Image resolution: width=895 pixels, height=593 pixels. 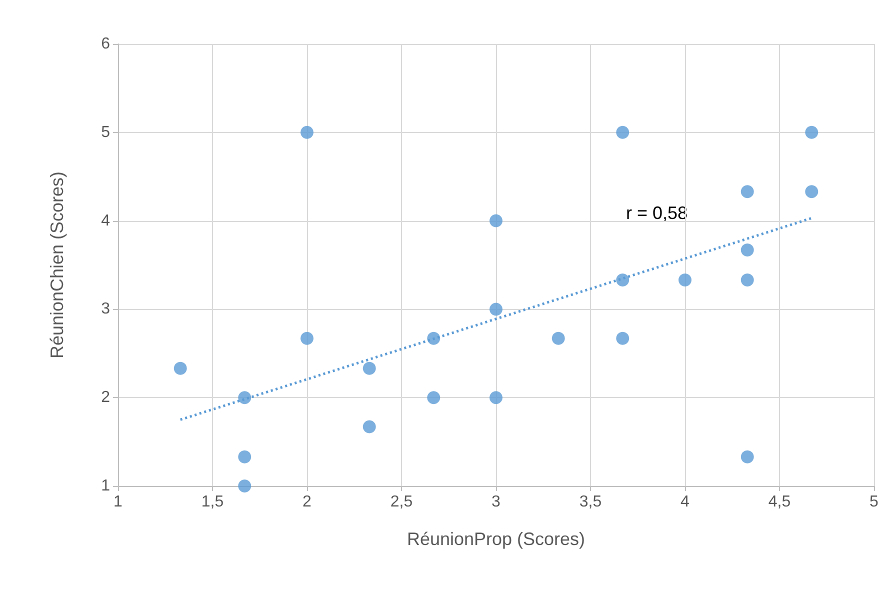 What do you see at coordinates (590, 502) in the screenshot?
I see `x-tick-label: 3,5` at bounding box center [590, 502].